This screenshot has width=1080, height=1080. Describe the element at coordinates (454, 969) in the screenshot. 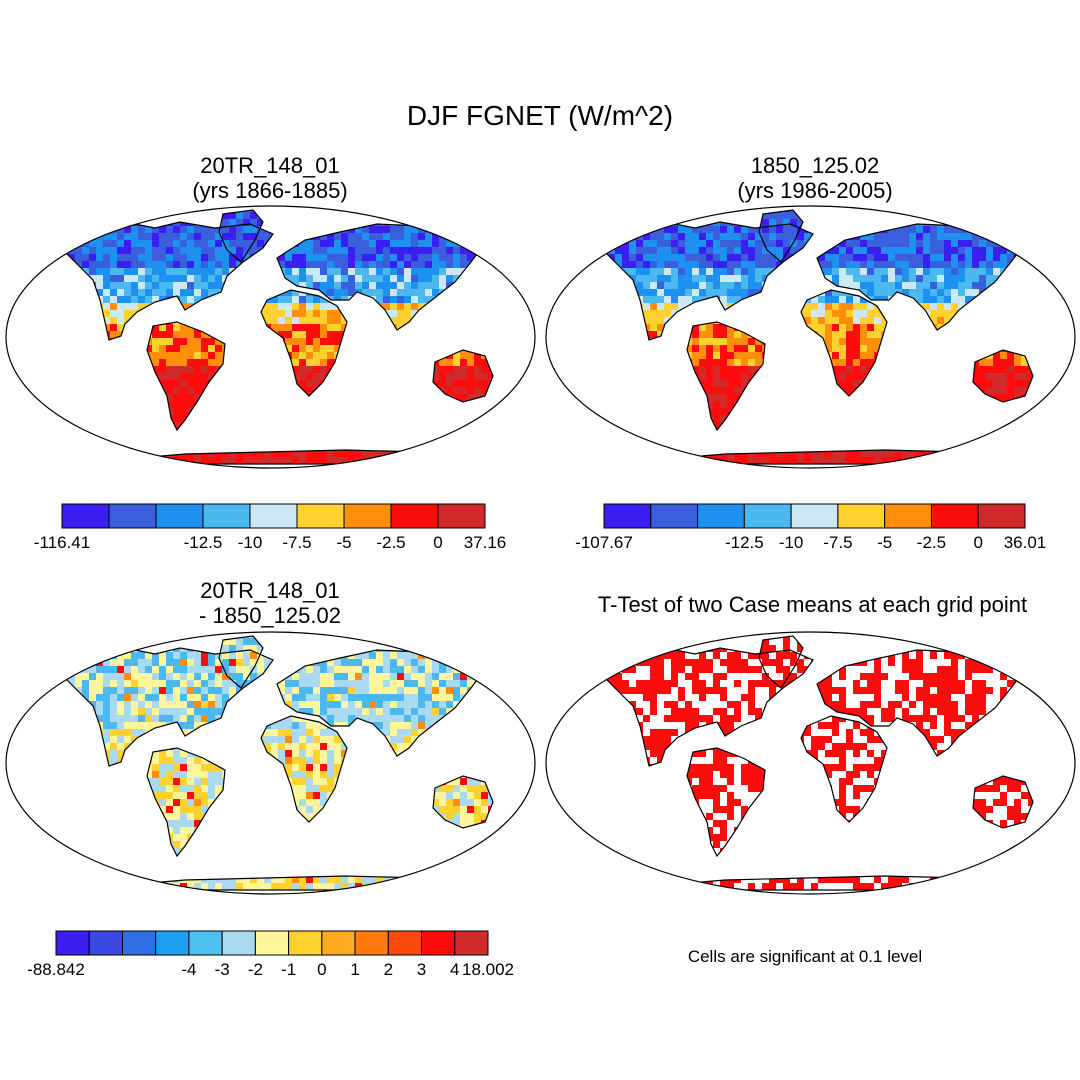

I see `colorbar-label: 4` at that location.